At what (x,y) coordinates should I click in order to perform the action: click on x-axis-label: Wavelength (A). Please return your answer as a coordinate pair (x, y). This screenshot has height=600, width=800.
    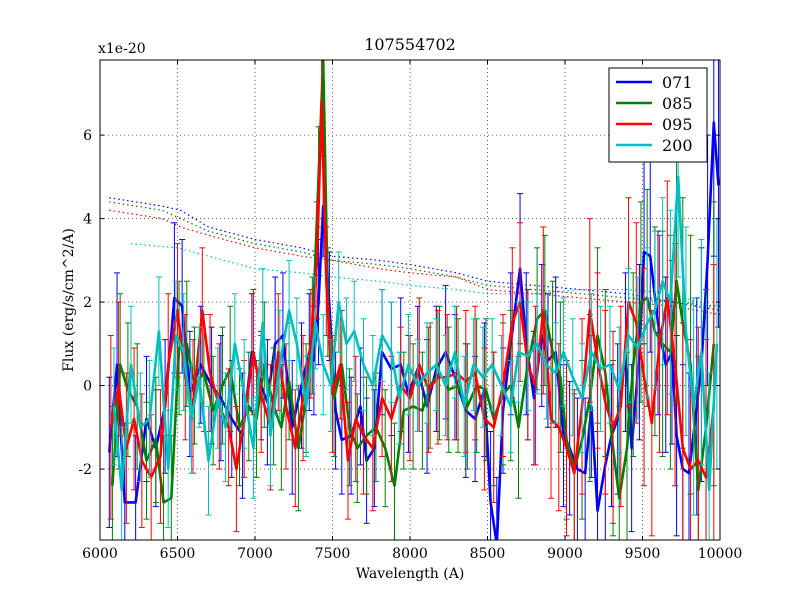
    Looking at the image, I should click on (410, 574).